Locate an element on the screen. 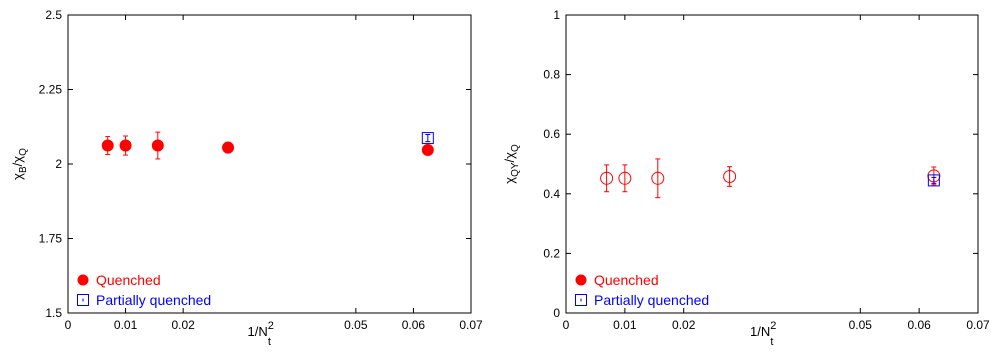 The height and width of the screenshot is (354, 1000). y-tick-label: 0.8 is located at coordinates (551, 75).